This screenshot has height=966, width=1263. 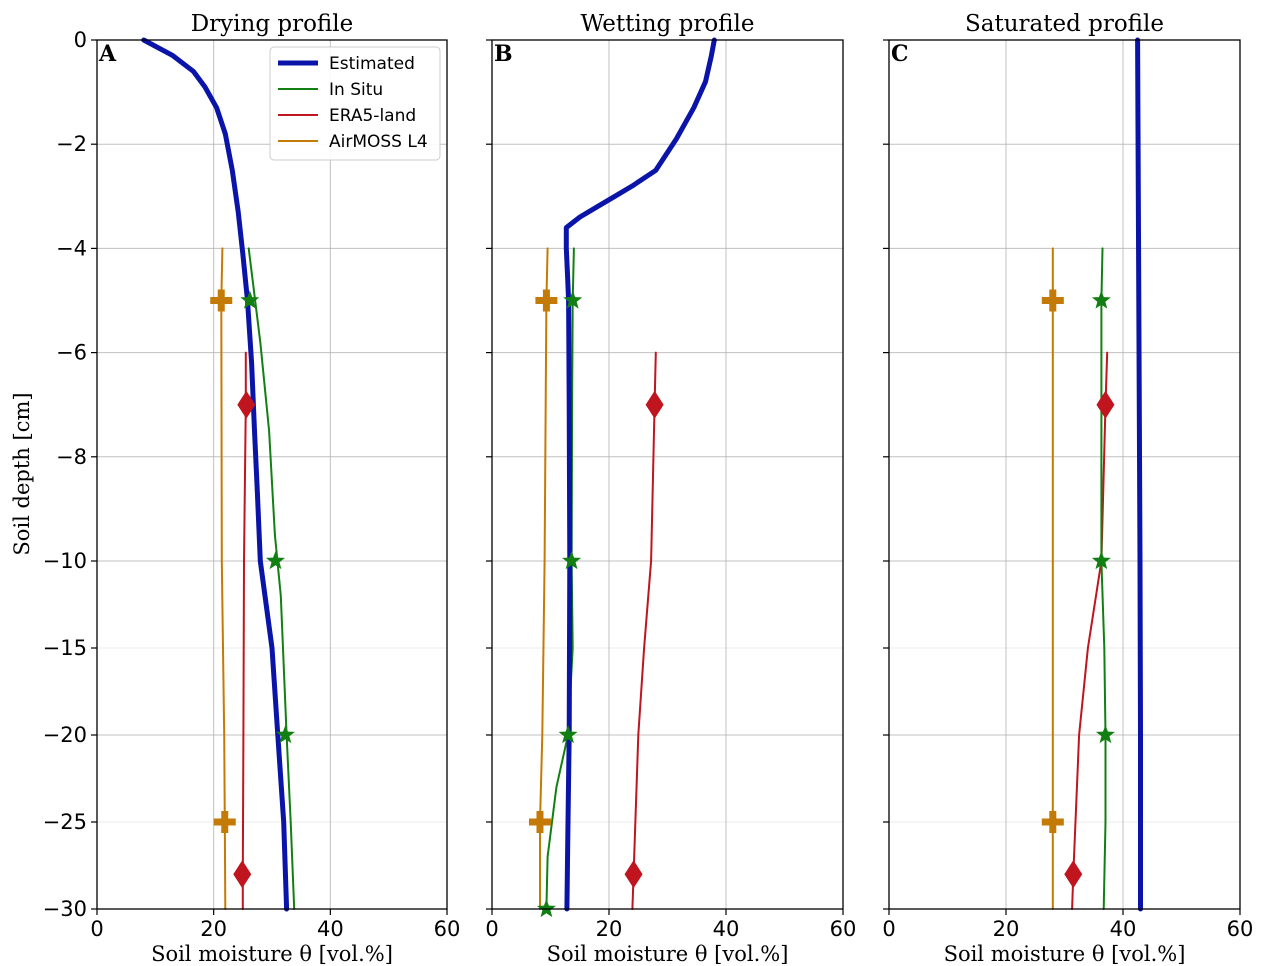 What do you see at coordinates (65, 648) in the screenshot?
I see `y-tick-label: −15` at bounding box center [65, 648].